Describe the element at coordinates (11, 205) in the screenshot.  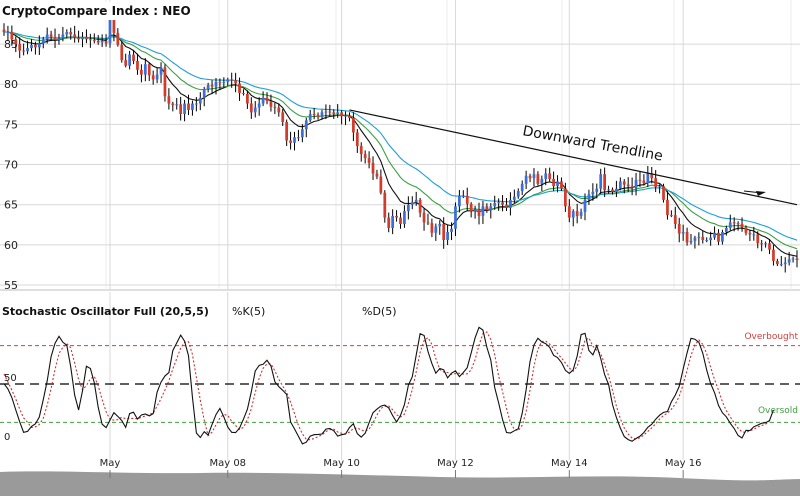
I see `price-y-tick-label: 65` at that location.